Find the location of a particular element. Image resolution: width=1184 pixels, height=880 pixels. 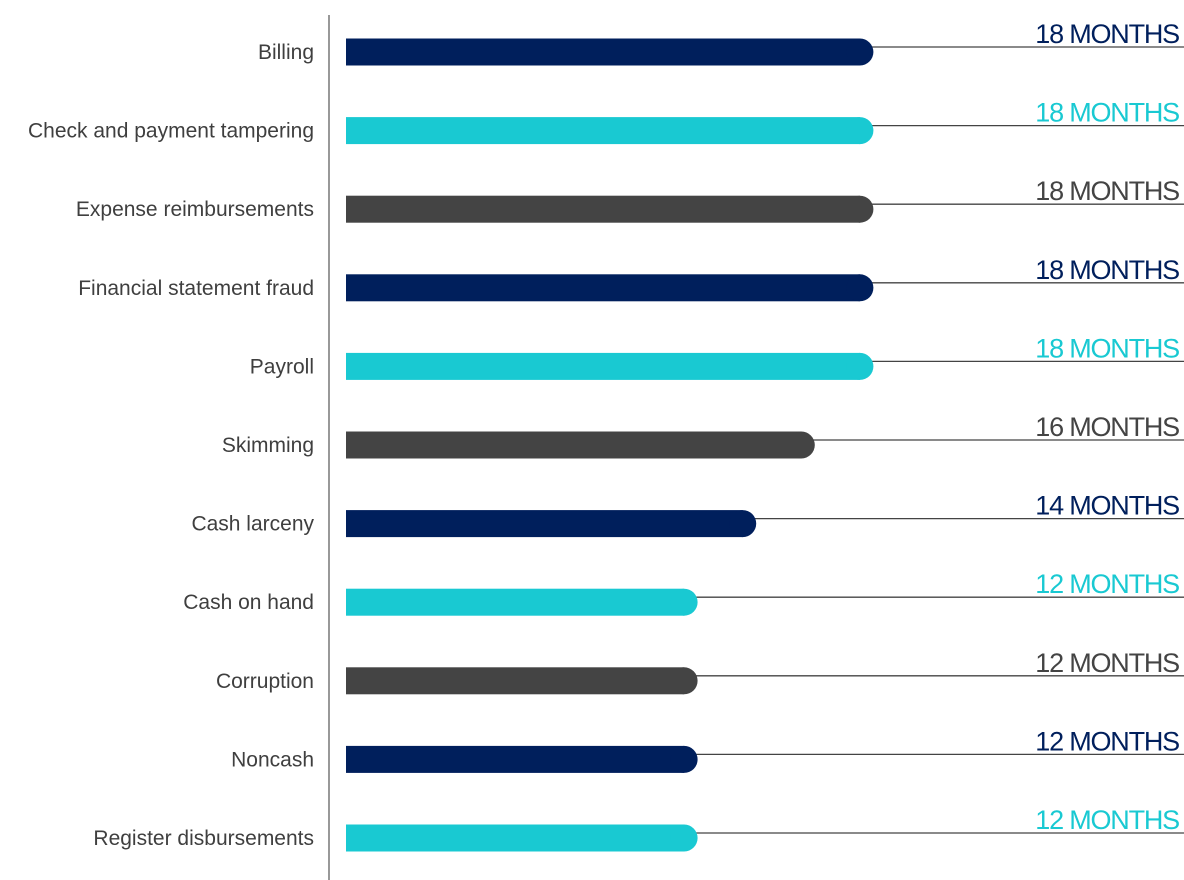

bar-row: Expense reimbursements 18 MONTHS is located at coordinates (630, 199).